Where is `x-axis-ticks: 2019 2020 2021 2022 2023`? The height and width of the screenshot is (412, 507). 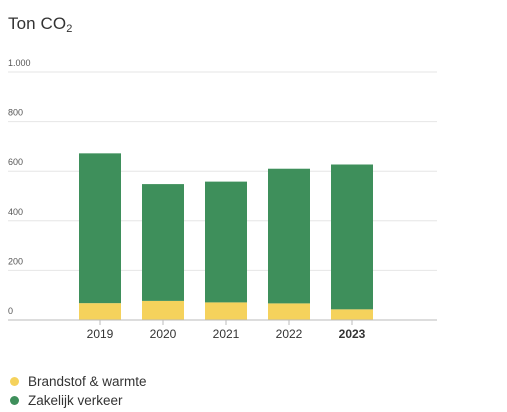
x-axis-ticks: 2019 2020 2021 2022 2023 is located at coordinates (226, 330).